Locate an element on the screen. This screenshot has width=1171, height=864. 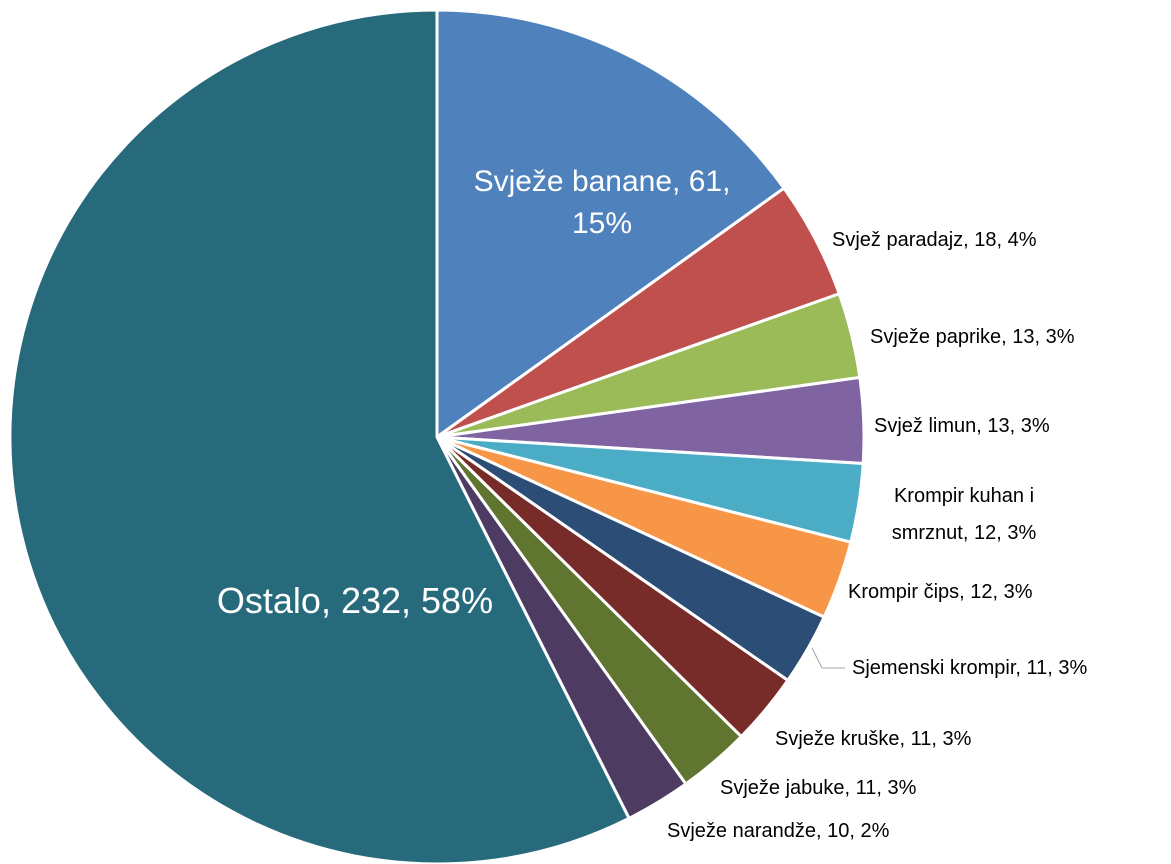
data-label: Krompir čips, 12, 3% is located at coordinates (940, 592).